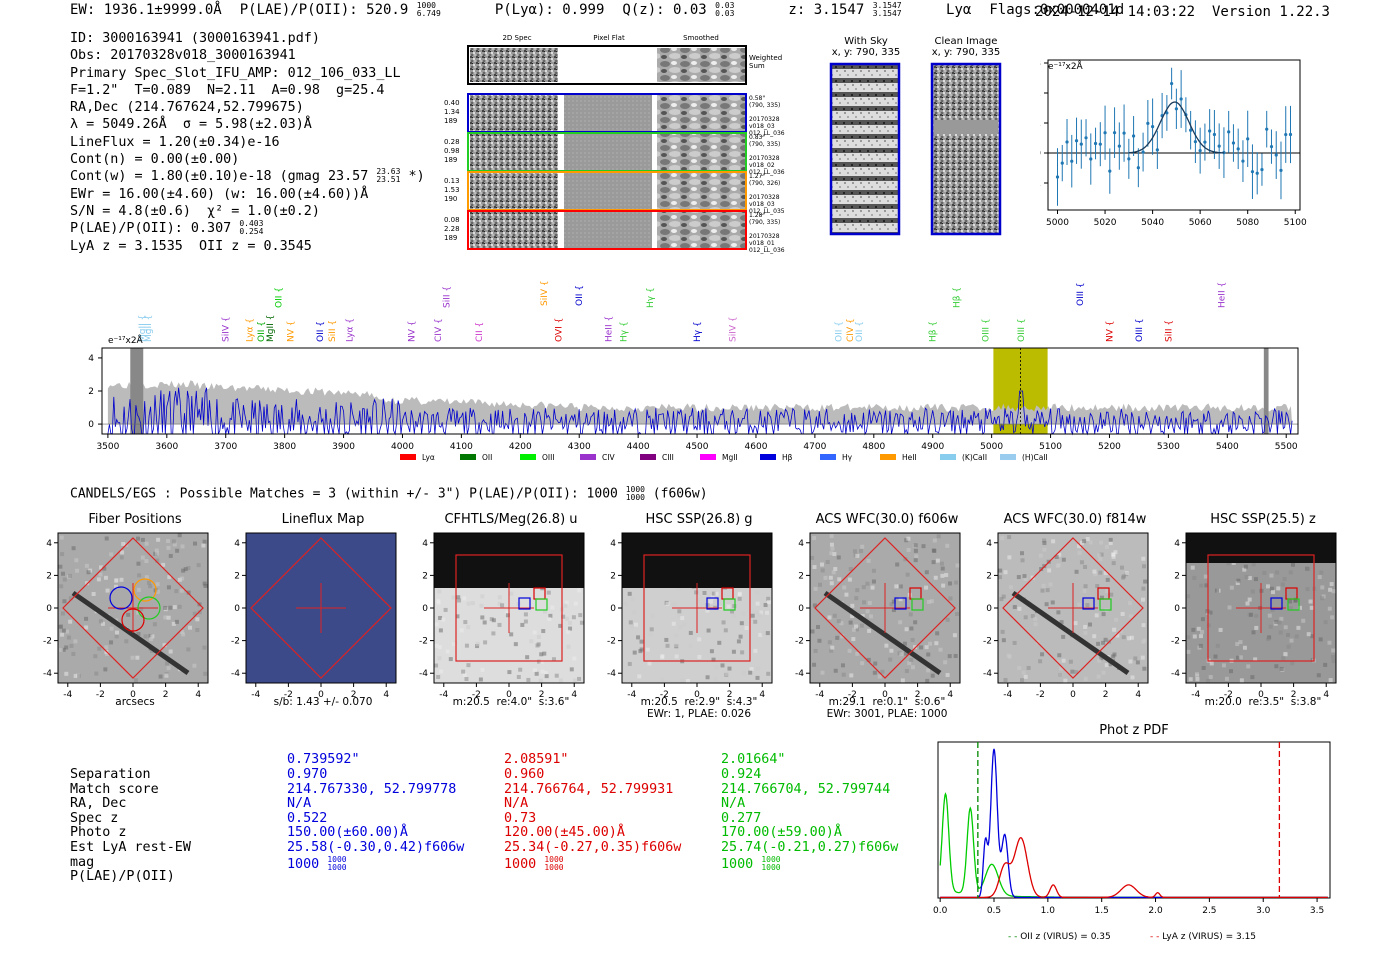 The width and height of the screenshot is (1400, 953). What do you see at coordinates (608, 457) in the screenshot?
I see `full-spec-legend-label: CIV` at bounding box center [608, 457].